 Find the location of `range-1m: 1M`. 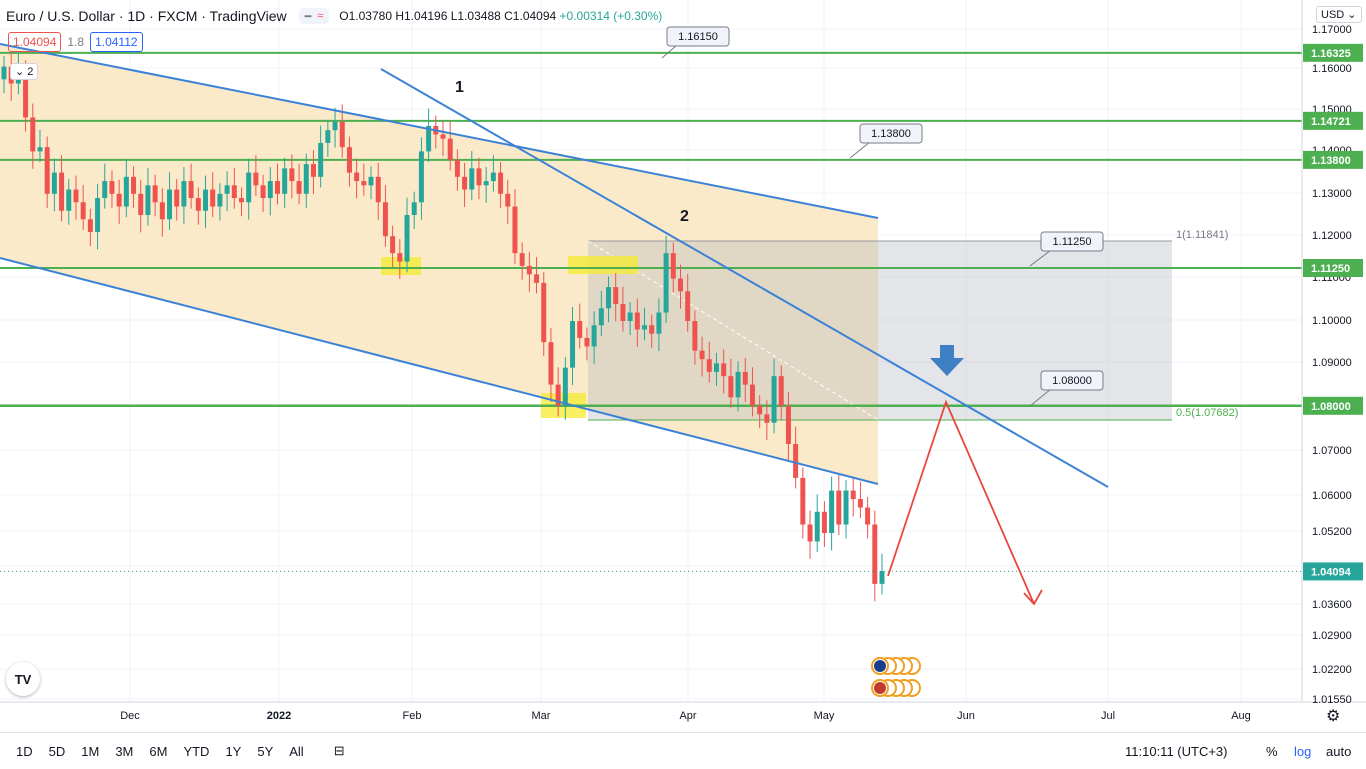

range-1m: 1M is located at coordinates (90, 751).